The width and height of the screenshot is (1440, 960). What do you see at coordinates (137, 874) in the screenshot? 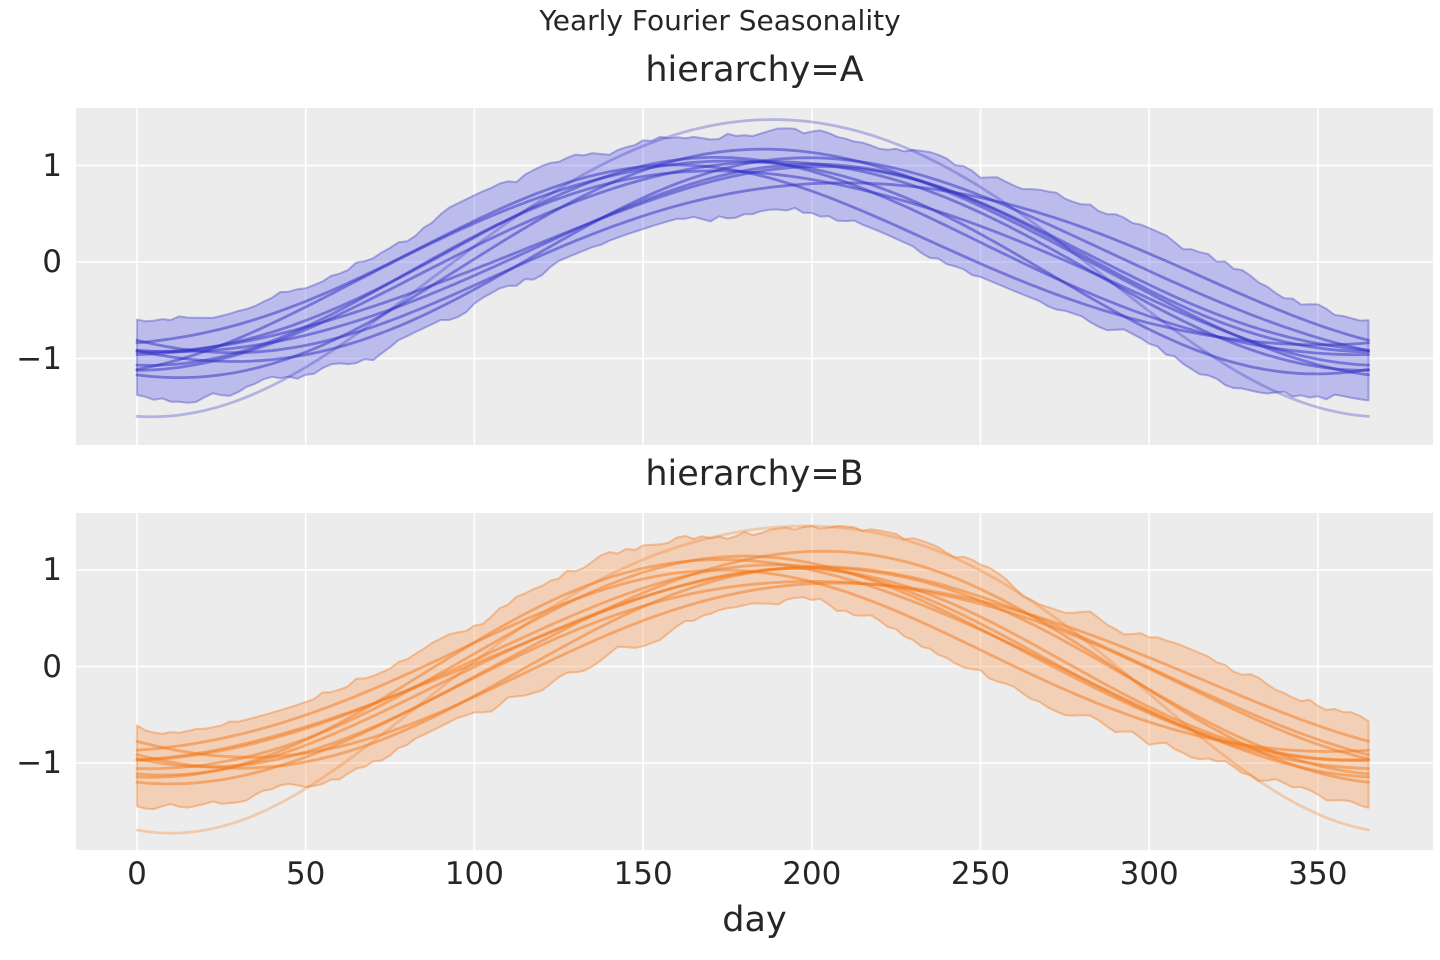
I see `x-tick-label: 0` at bounding box center [137, 874].